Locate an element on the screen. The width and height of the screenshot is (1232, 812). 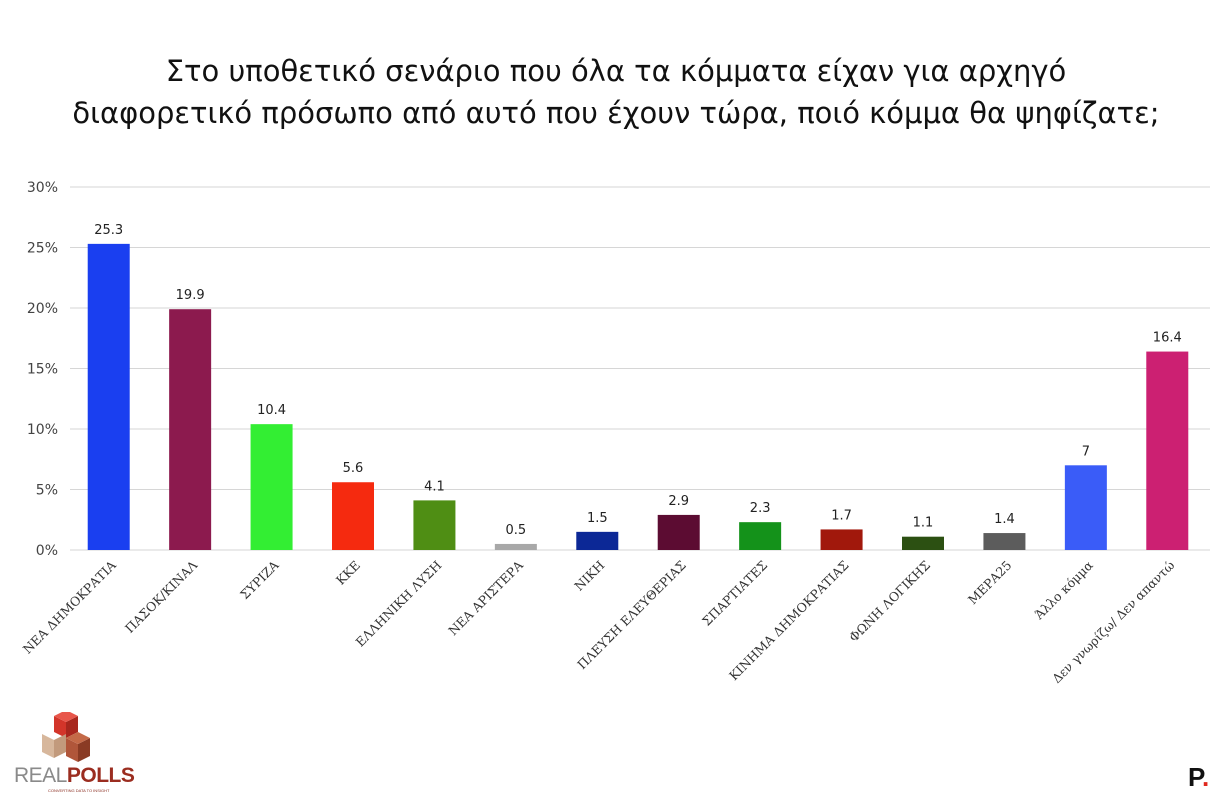
realpolls-cube-icon is located at coordinates (66, 736).